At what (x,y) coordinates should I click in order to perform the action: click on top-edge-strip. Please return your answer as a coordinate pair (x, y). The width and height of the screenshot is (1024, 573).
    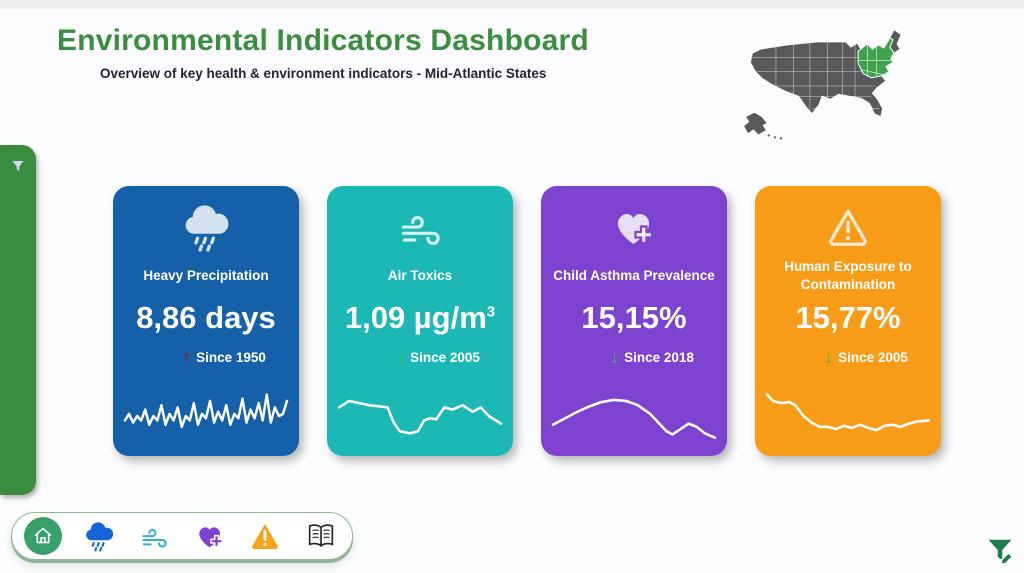
    Looking at the image, I should click on (512, 4).